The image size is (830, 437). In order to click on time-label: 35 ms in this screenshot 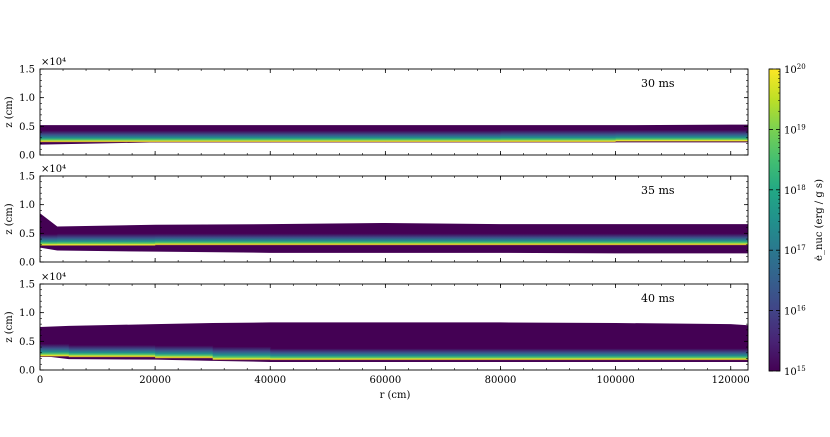, I will do `click(658, 190)`.